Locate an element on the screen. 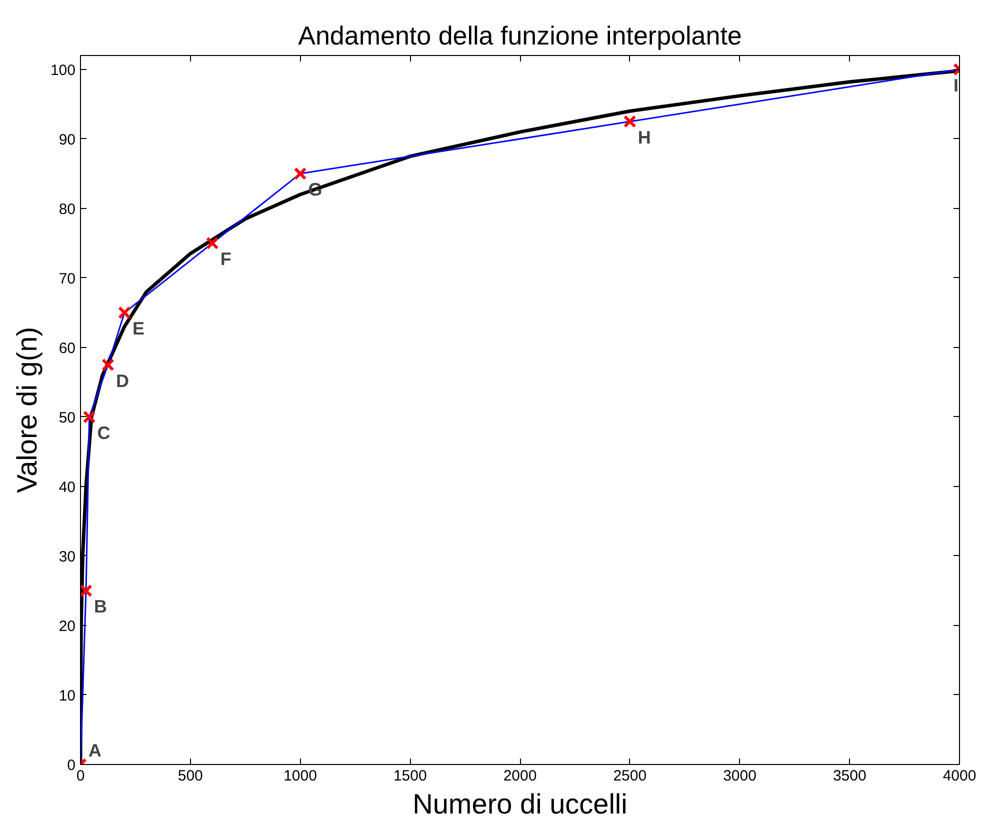  y-tick-label: 0 is located at coordinates (71, 765).